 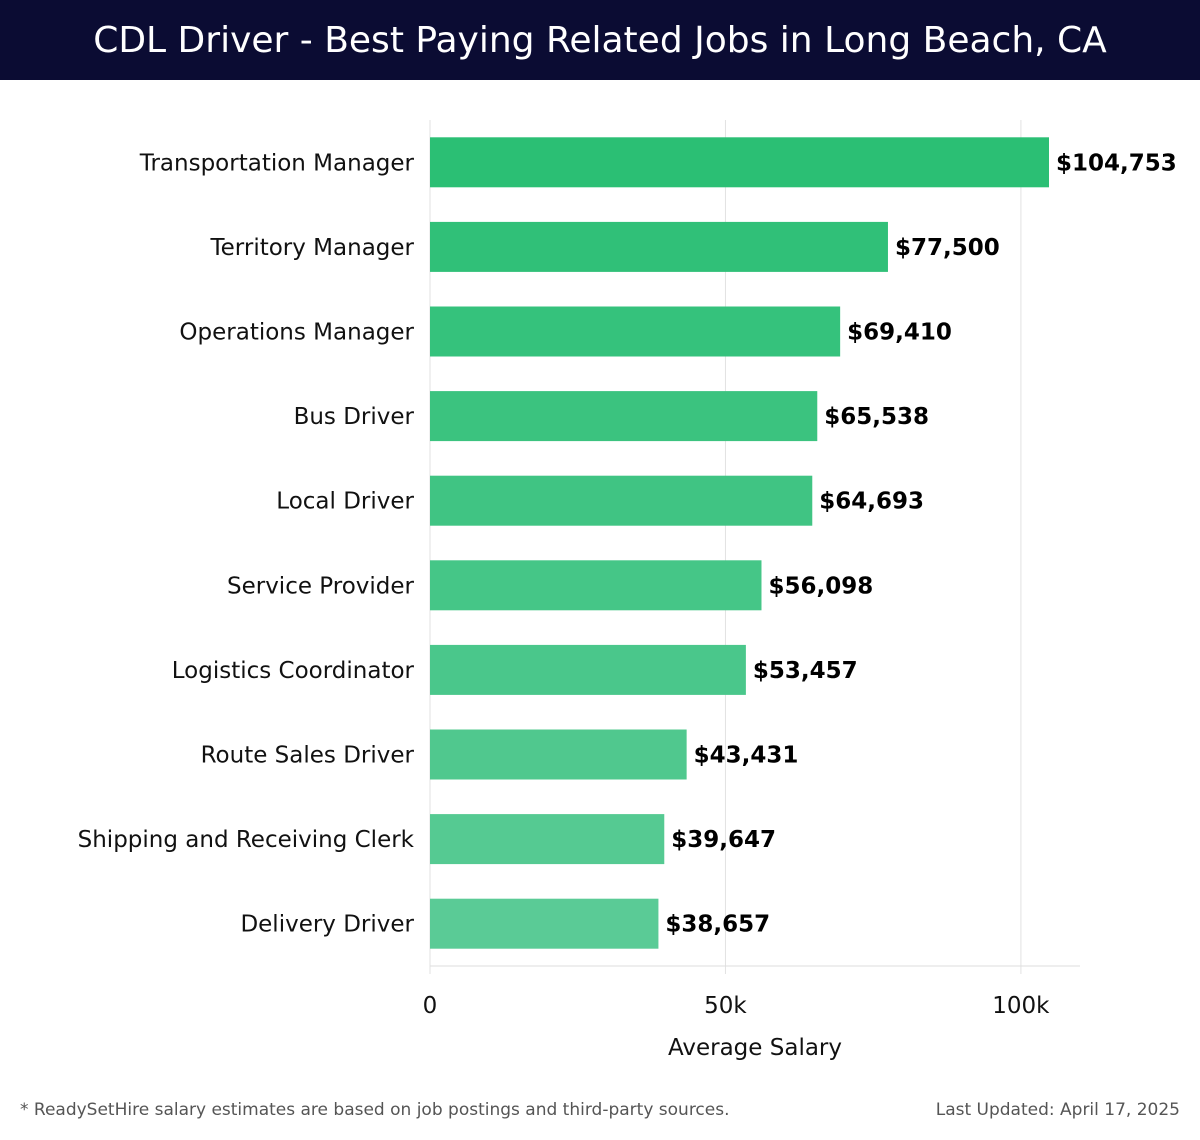 I want to click on category-label: Logistics Coordinator, so click(x=293, y=671).